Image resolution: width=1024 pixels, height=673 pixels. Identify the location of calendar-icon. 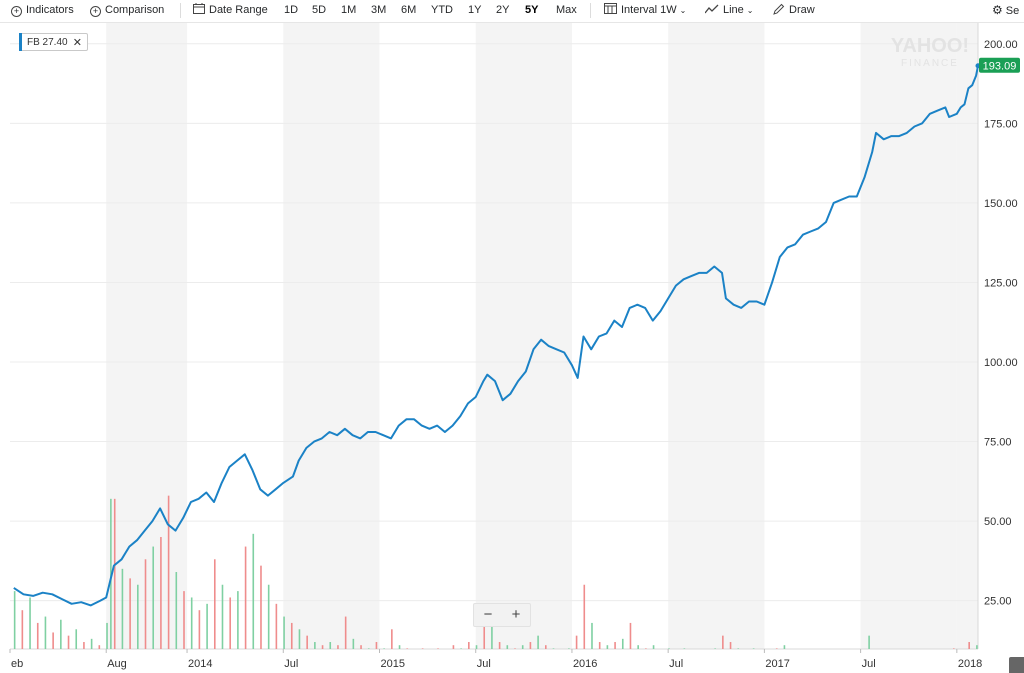
(199, 8).